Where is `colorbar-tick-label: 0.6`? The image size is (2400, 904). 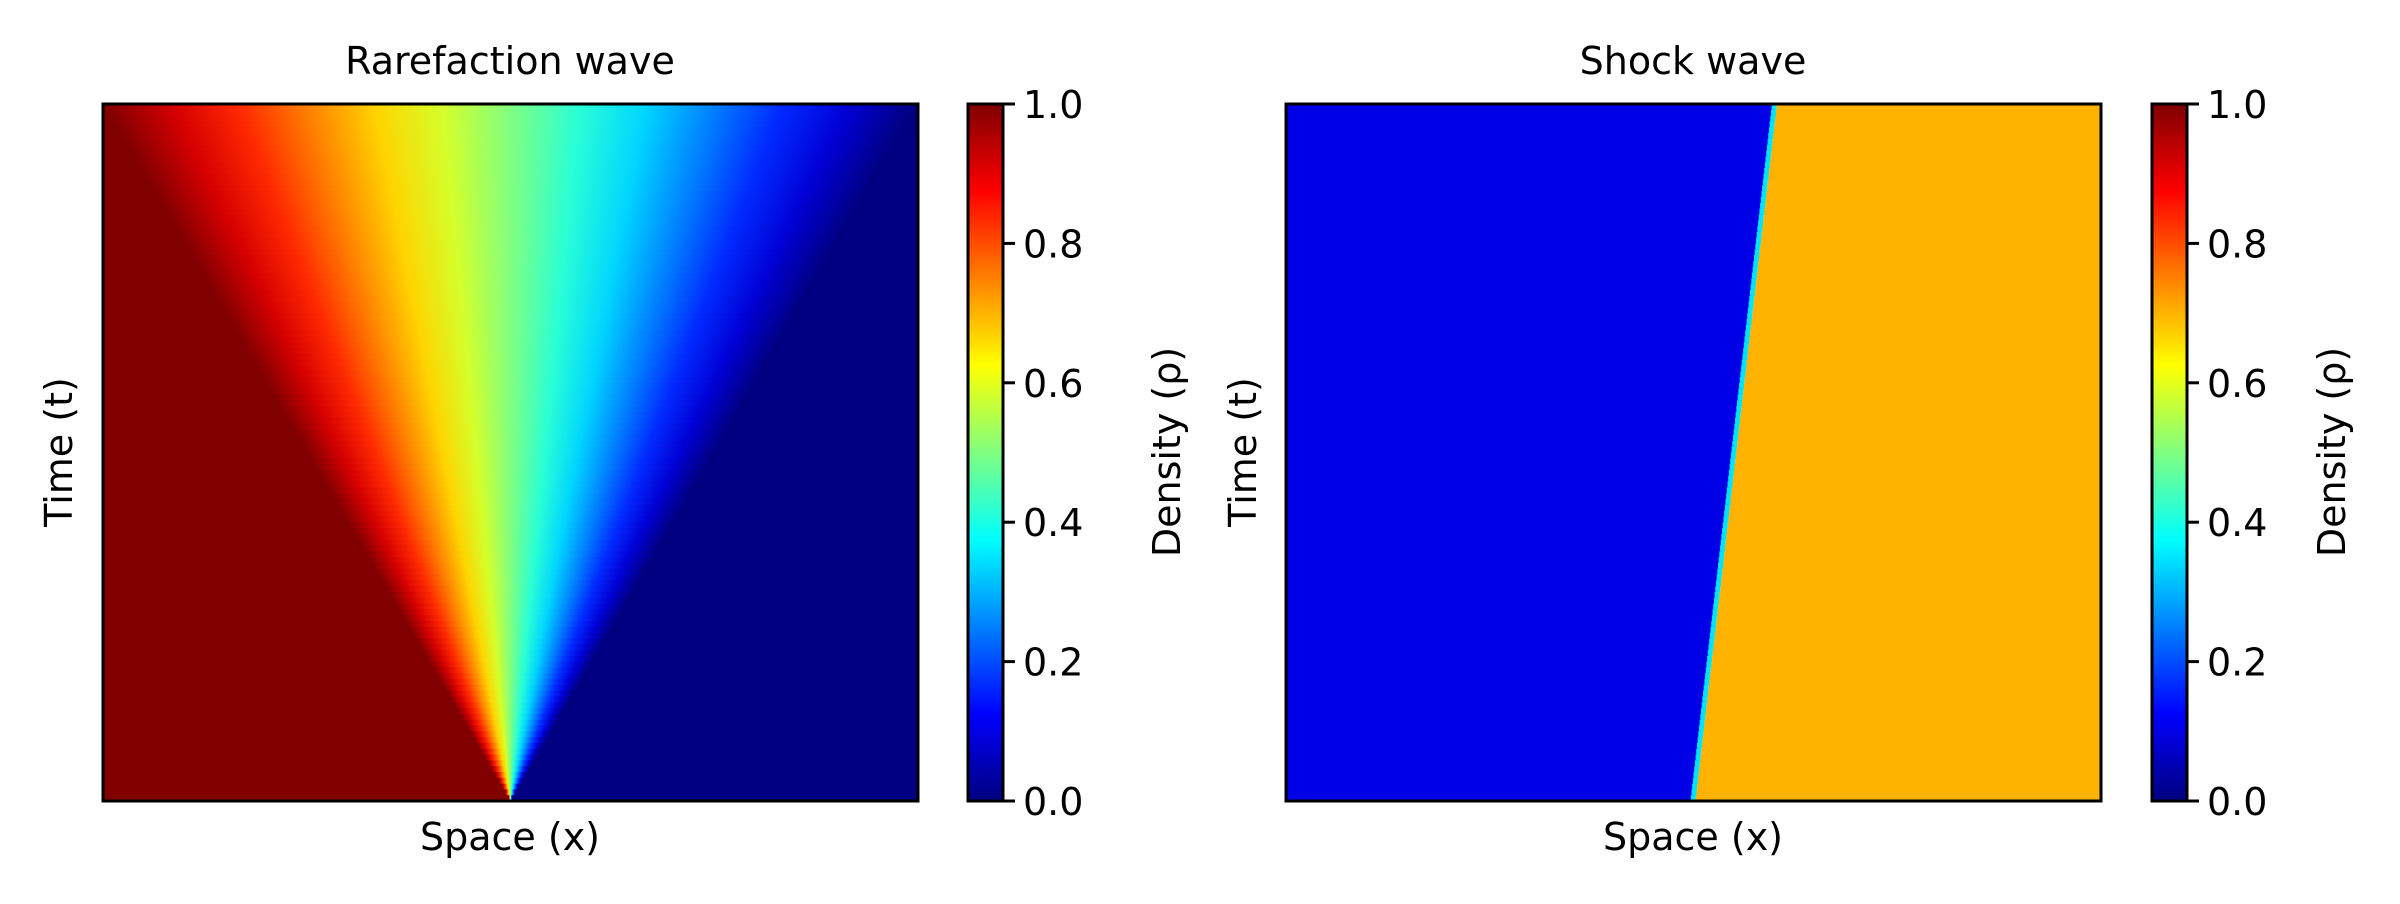
colorbar-tick-label: 0.6 is located at coordinates (1053, 384).